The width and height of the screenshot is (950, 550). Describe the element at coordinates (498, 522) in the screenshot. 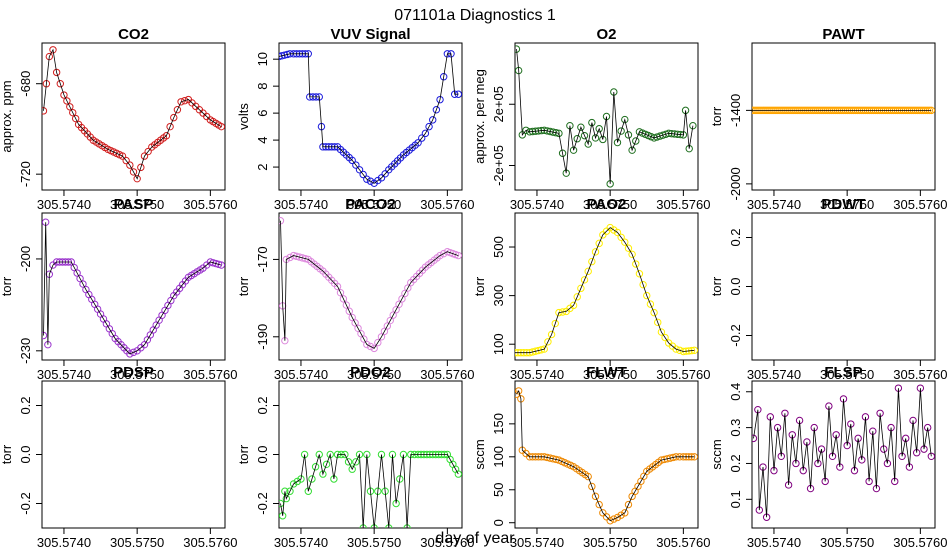

I see `y-tick-label: 0` at that location.